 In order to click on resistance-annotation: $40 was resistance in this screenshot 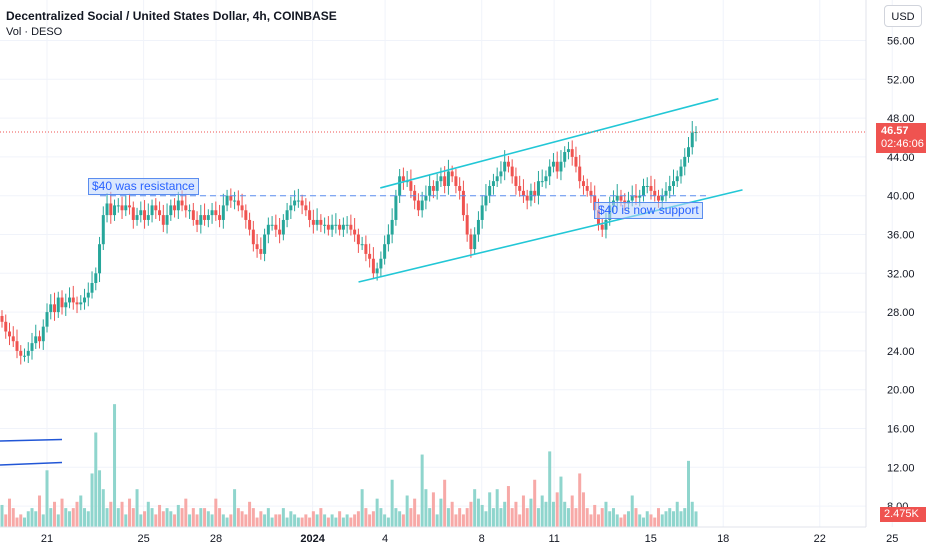, I will do `click(143, 186)`.